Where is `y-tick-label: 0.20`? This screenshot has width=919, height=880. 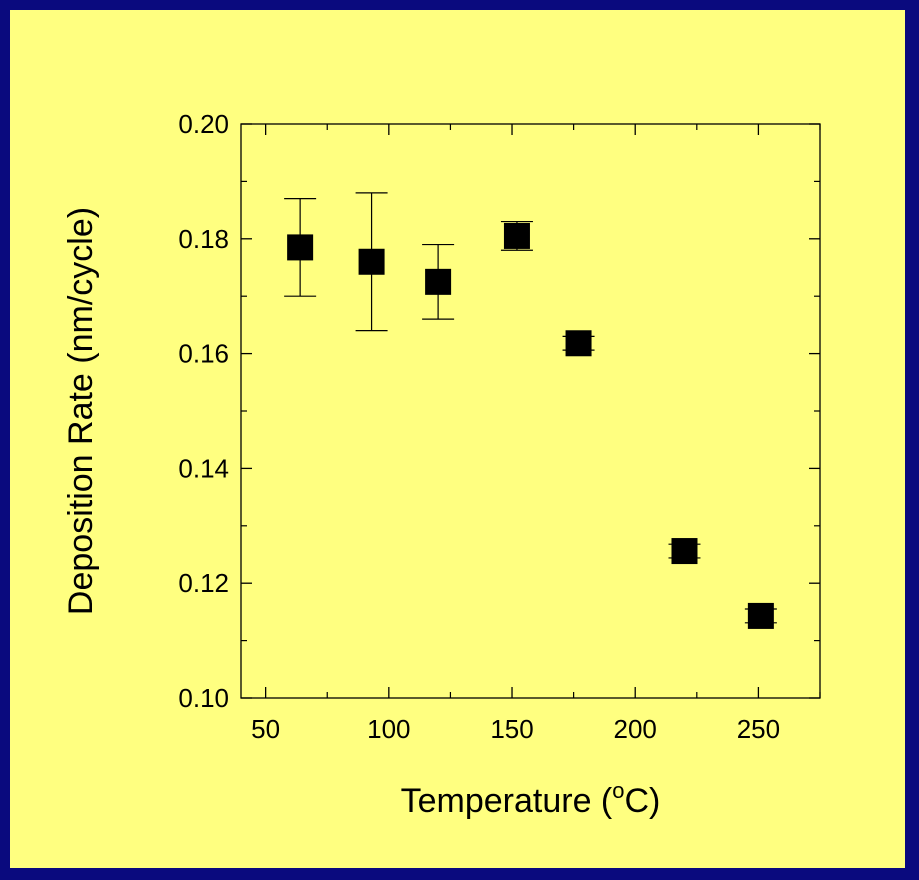
y-tick-label: 0.20 is located at coordinates (203, 124).